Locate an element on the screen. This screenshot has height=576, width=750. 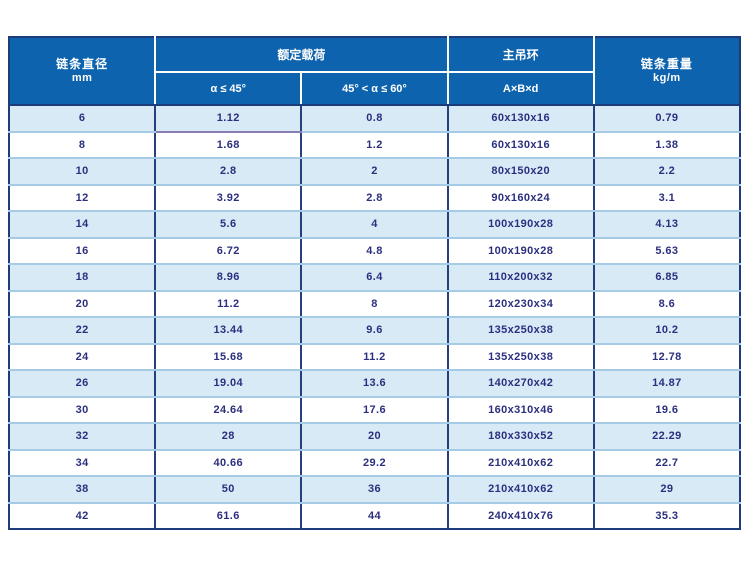
cell-chain-diameter: 30 is located at coordinates (83, 410).